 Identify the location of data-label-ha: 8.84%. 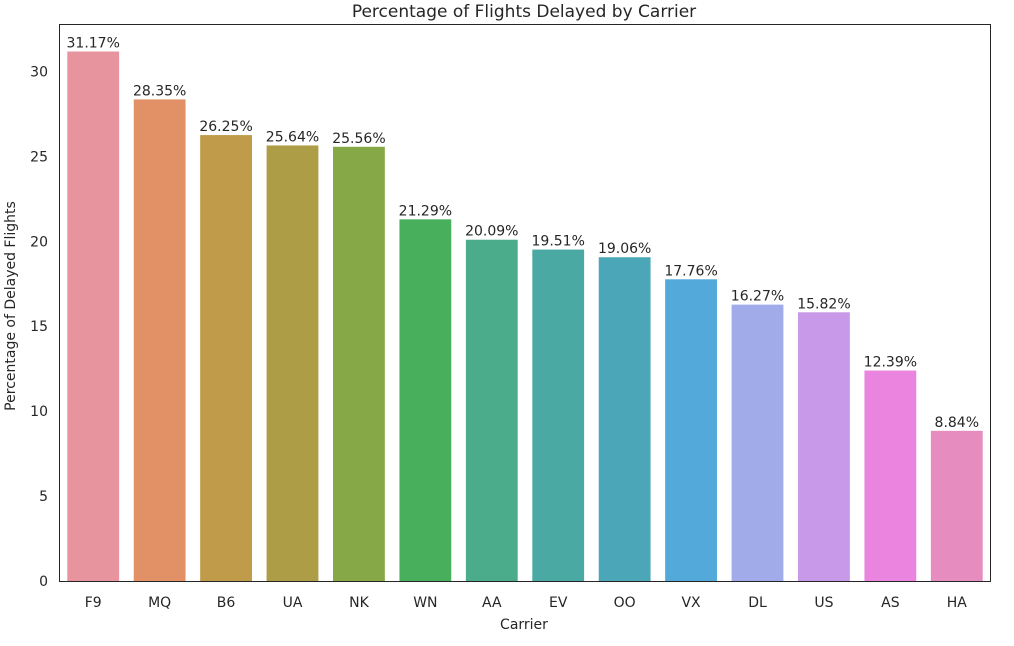
(957, 423).